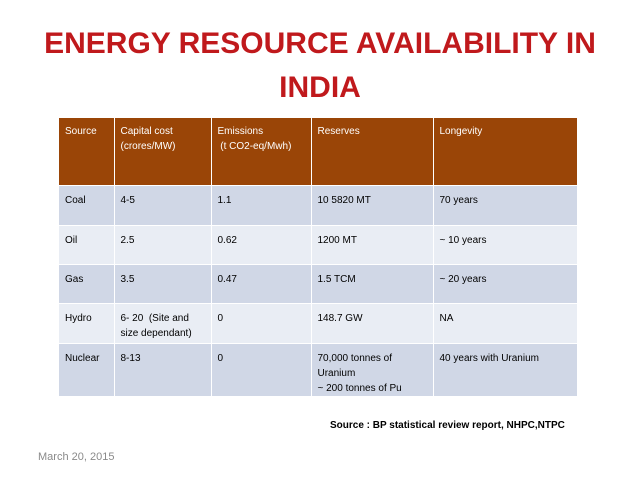 The height and width of the screenshot is (479, 638). I want to click on cell-reserves: 1200 MT, so click(372, 245).